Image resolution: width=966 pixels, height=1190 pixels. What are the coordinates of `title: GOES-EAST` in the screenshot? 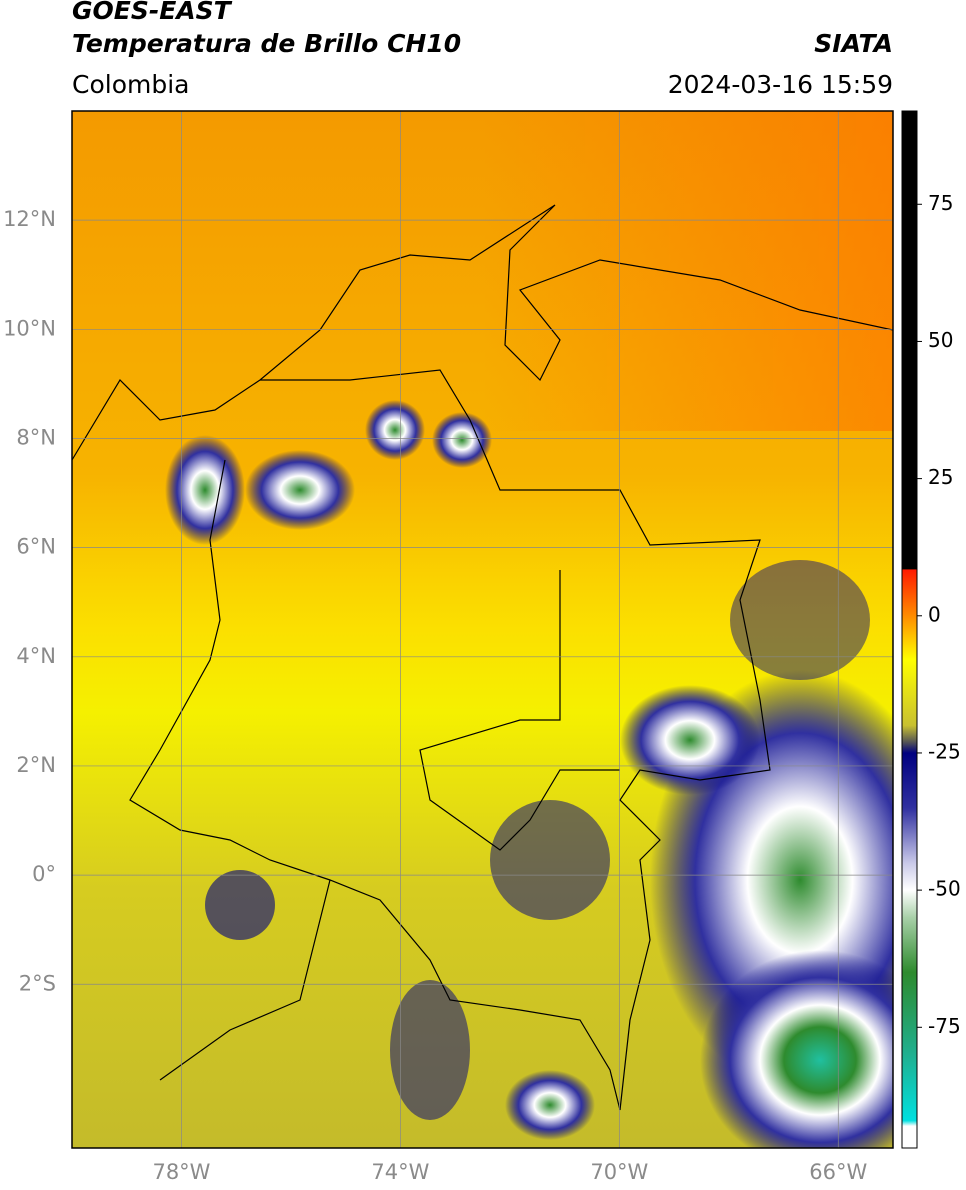 It's located at (152, 12).